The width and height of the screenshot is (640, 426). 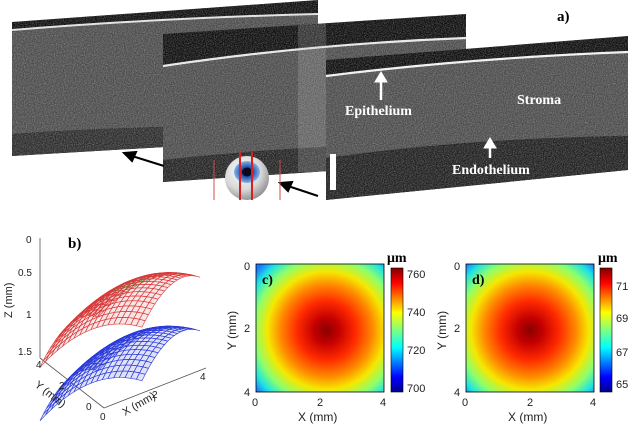 I want to click on eye-scan-icon, so click(x=247, y=176).